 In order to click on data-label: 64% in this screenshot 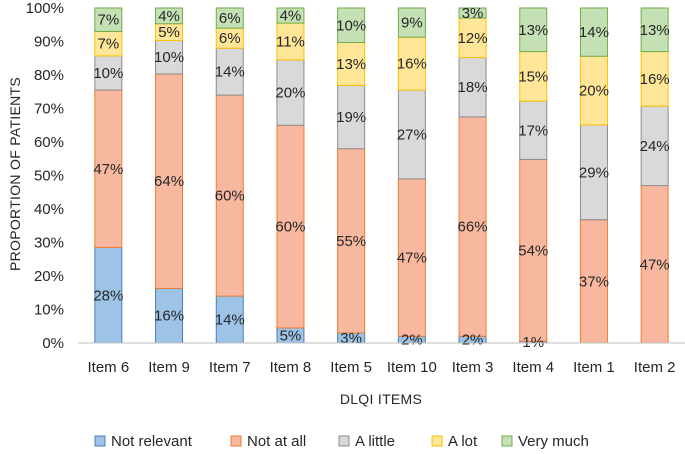, I will do `click(169, 181)`.